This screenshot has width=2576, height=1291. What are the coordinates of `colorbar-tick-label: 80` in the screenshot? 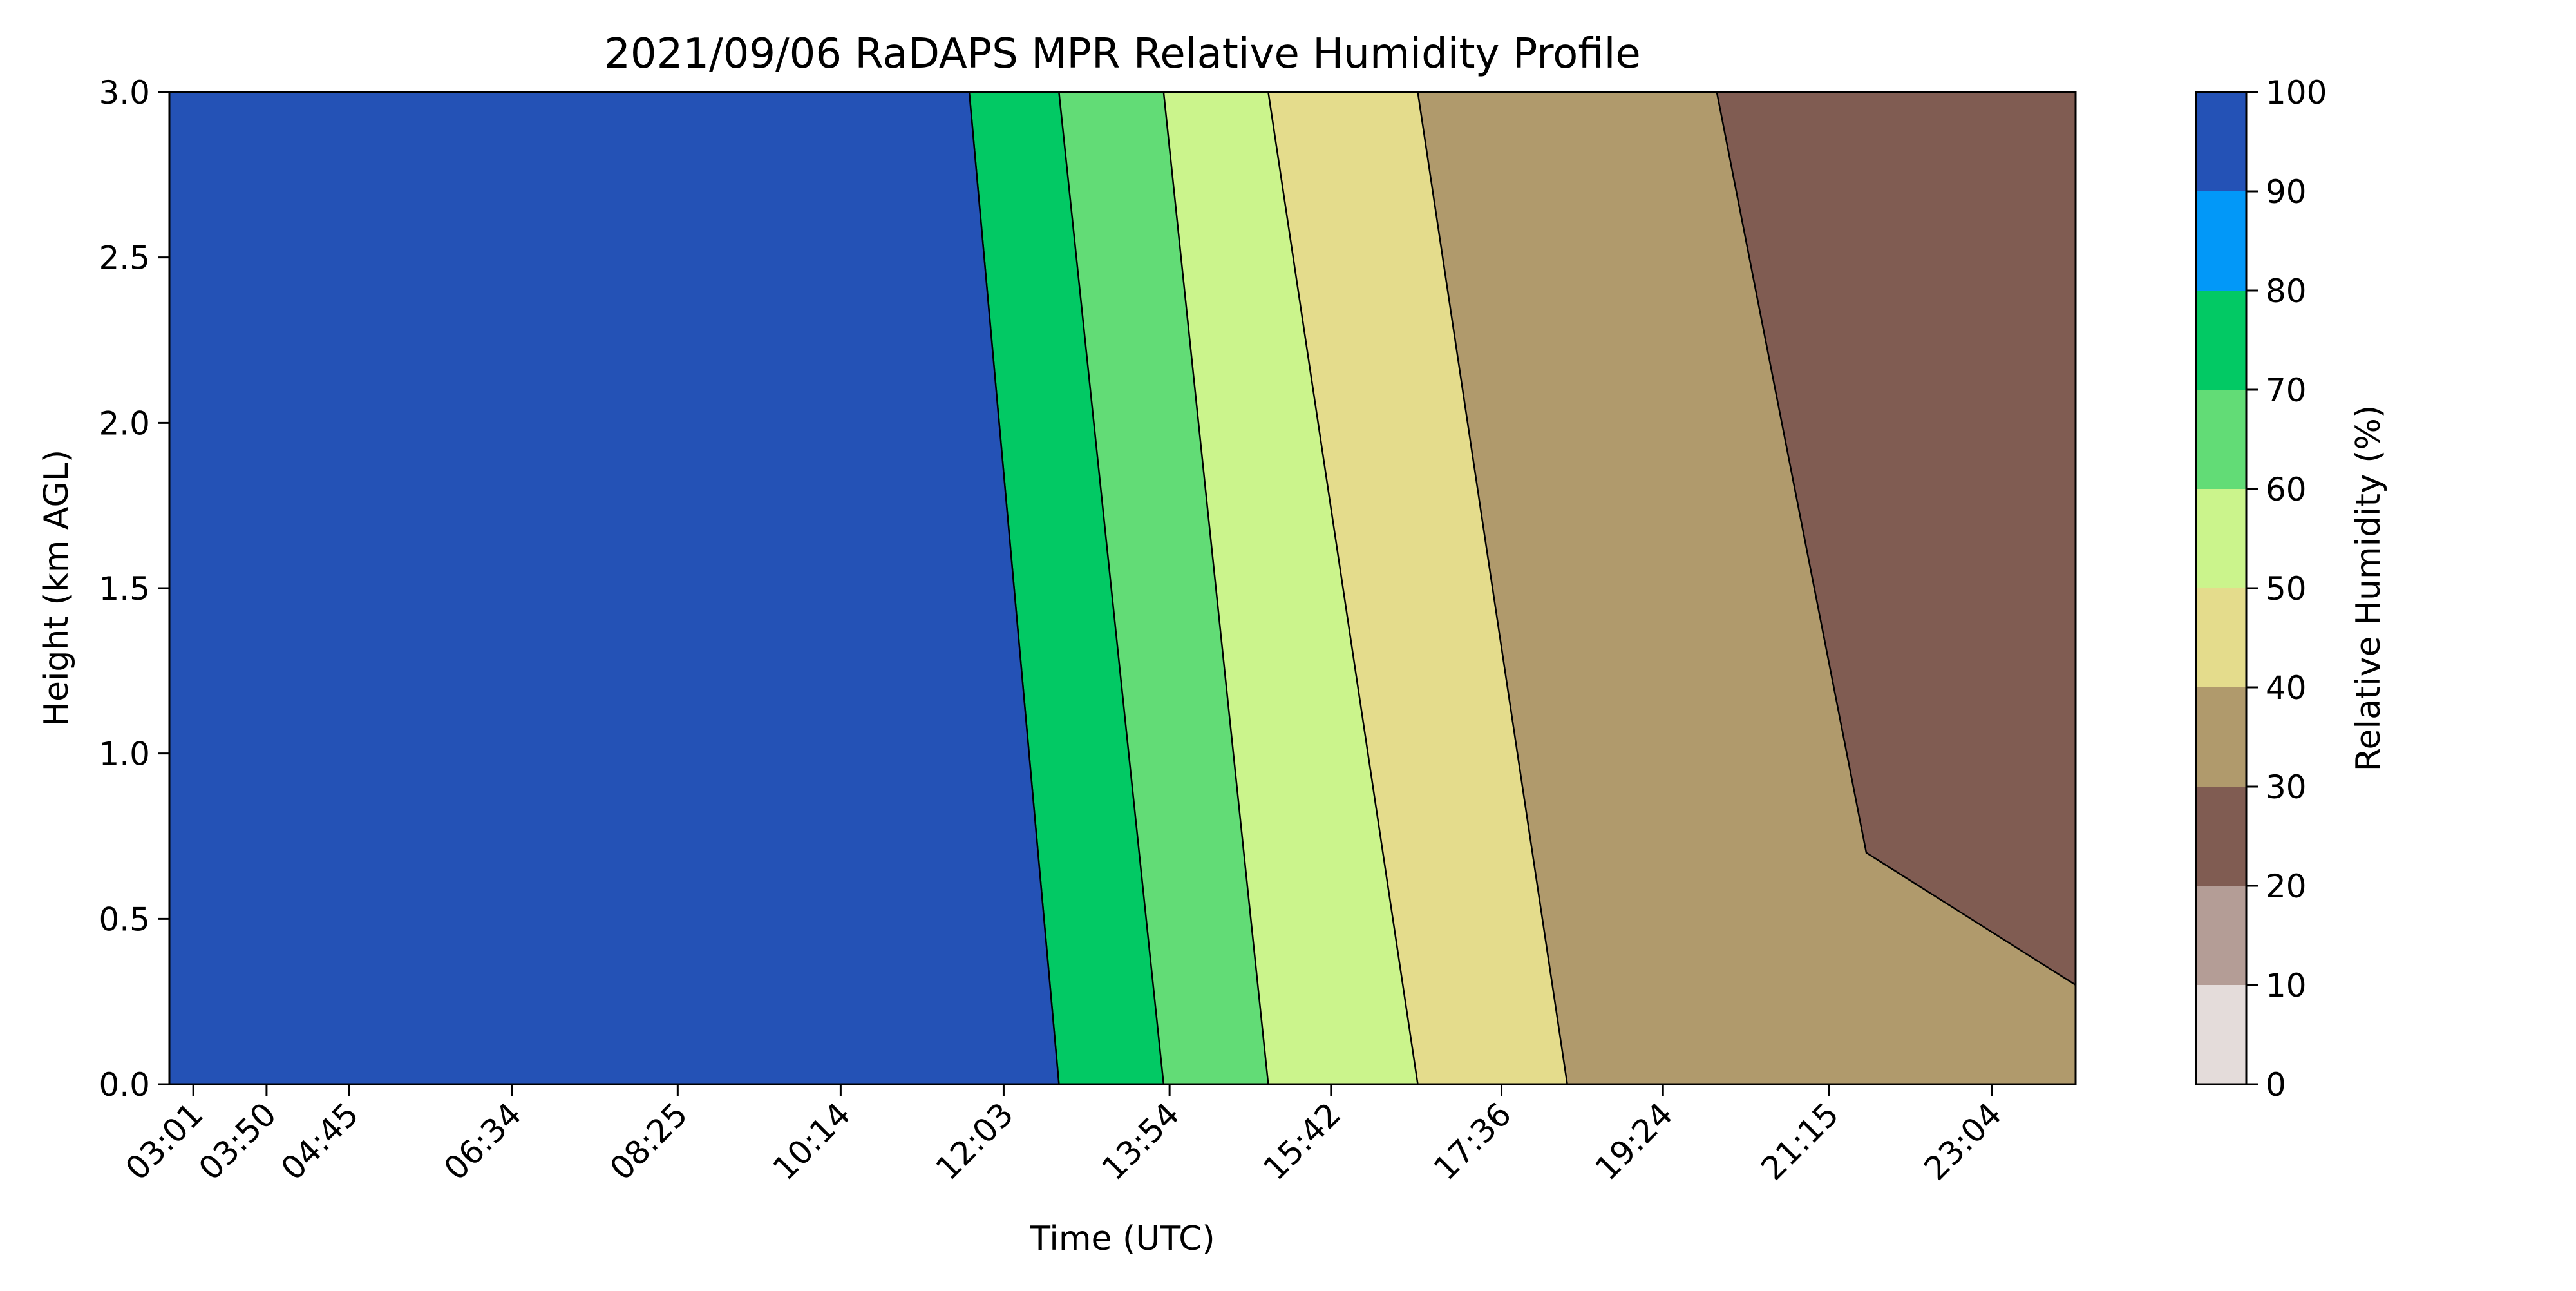 It's located at (2286, 291).